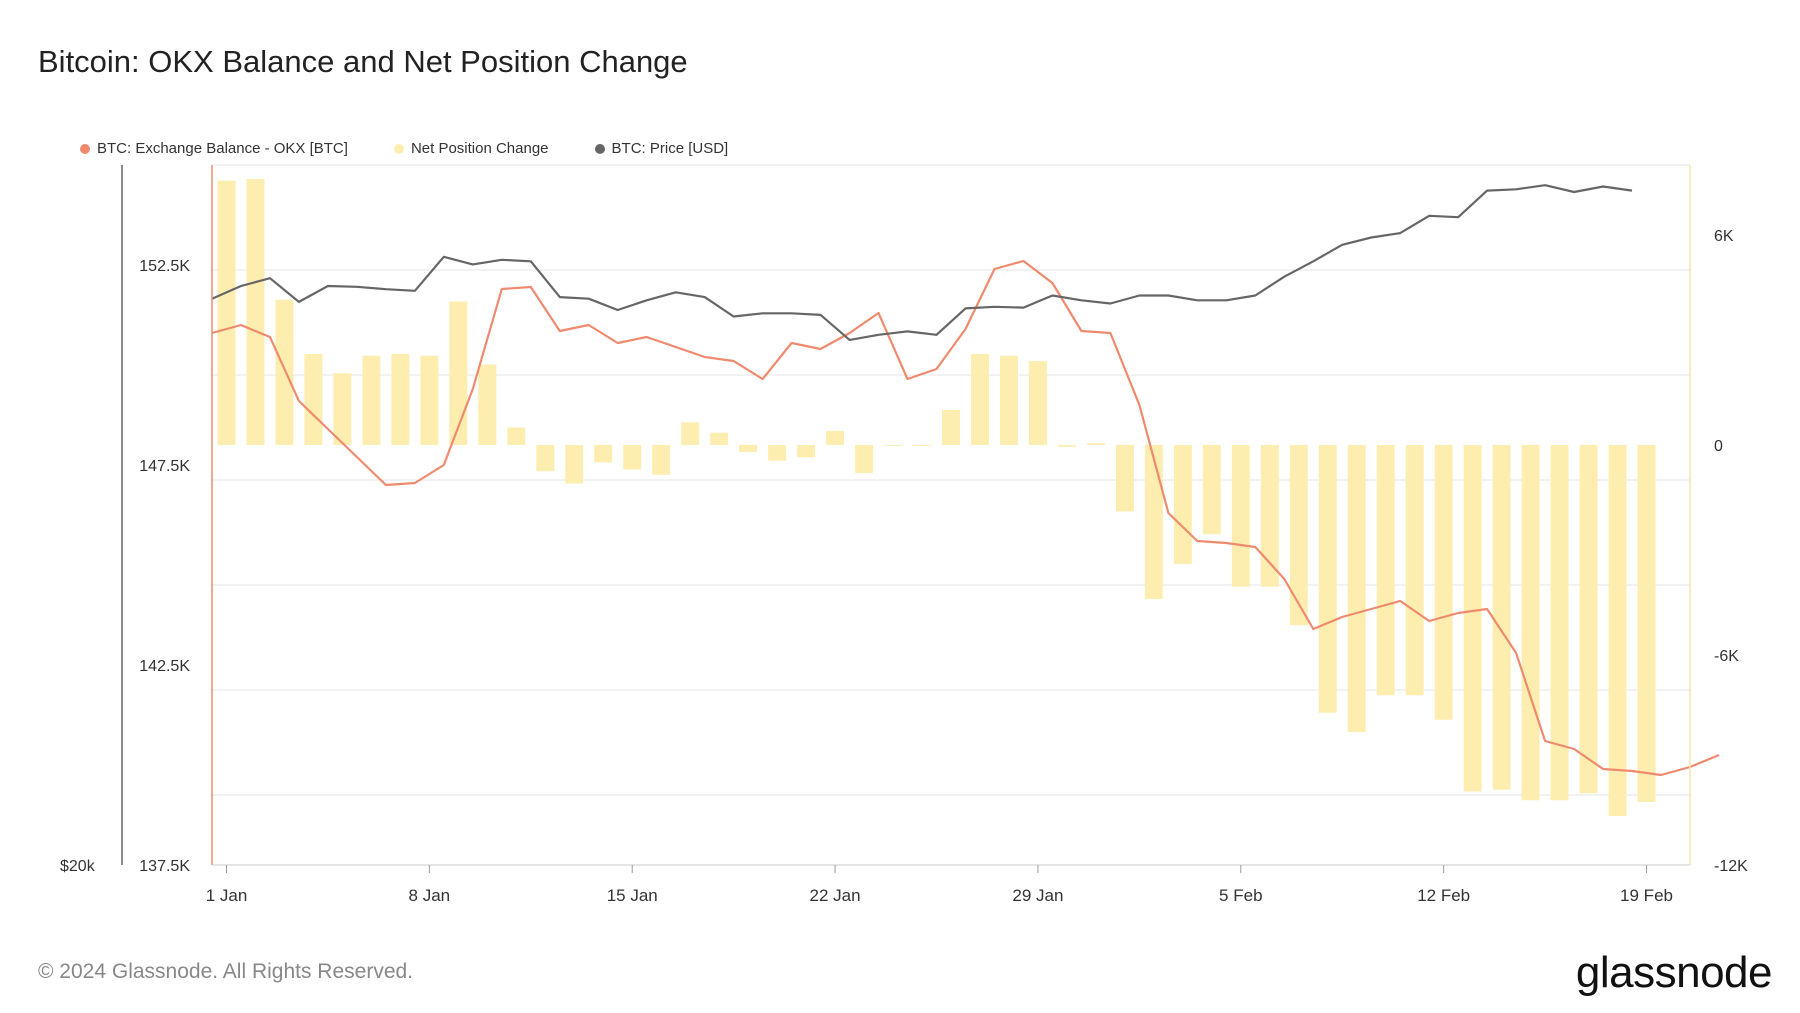 The image size is (1800, 1013). What do you see at coordinates (1443, 895) in the screenshot?
I see `x-tick-label: 12 Feb` at bounding box center [1443, 895].